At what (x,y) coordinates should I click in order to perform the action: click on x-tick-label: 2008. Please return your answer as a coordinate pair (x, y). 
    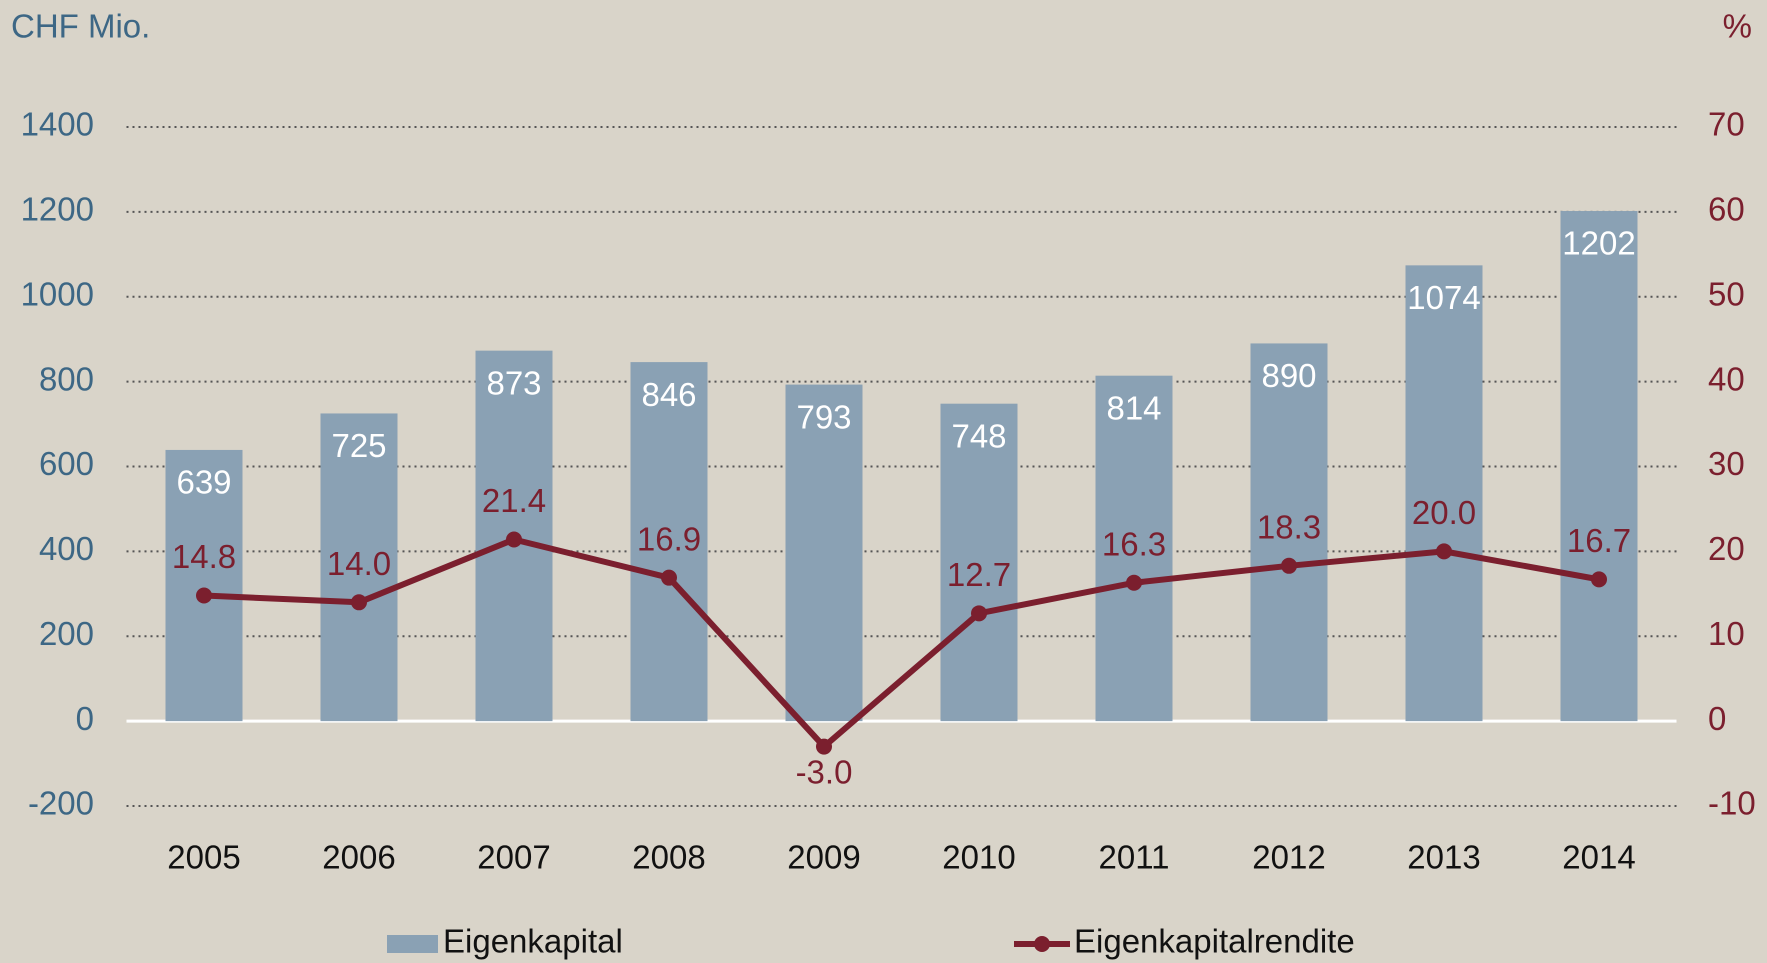
    Looking at the image, I should click on (668, 857).